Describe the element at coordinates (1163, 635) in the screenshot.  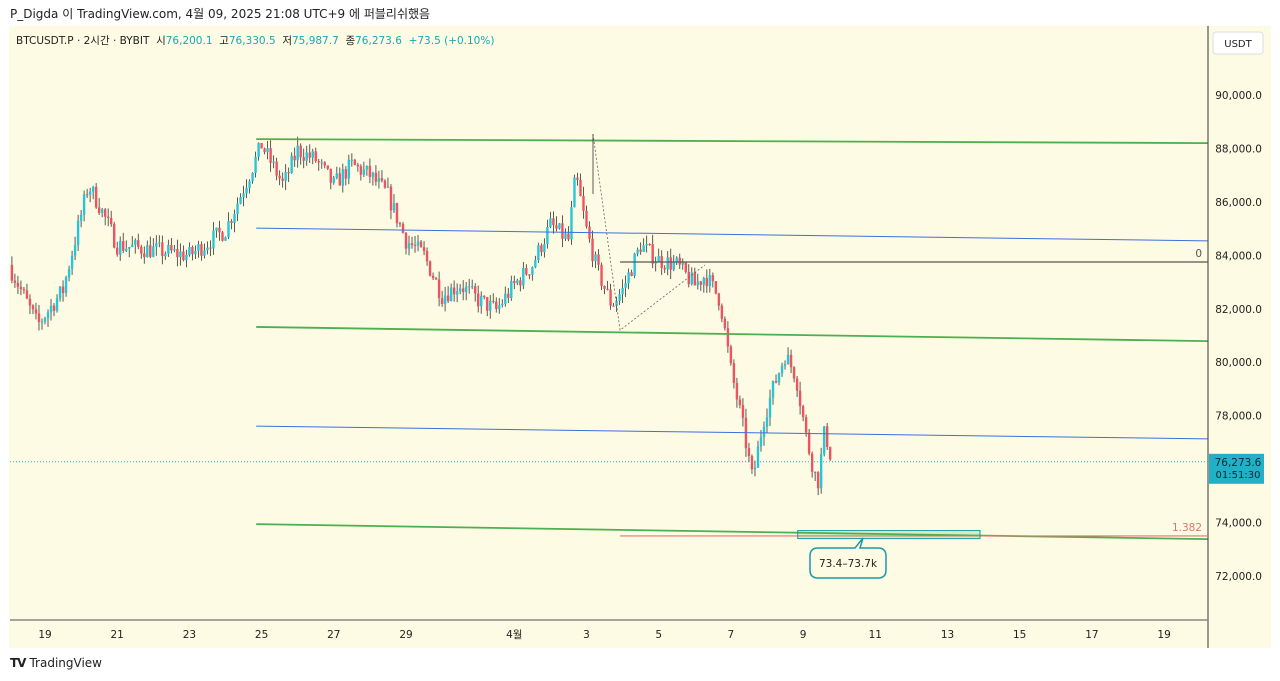
I see `time-tick-label: 19` at that location.